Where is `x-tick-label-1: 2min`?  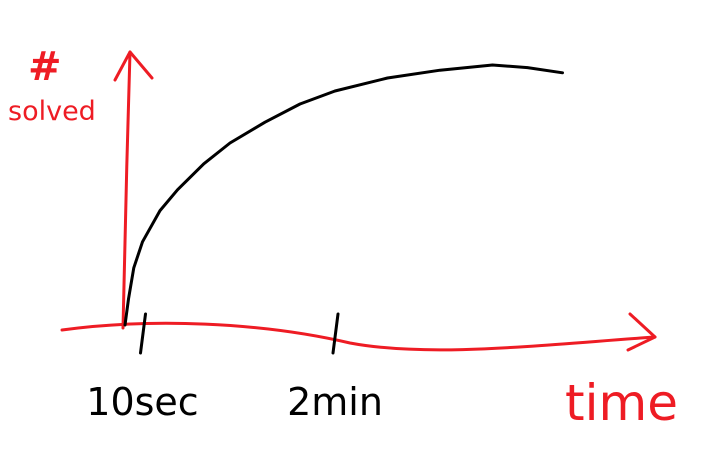
x-tick-label-1: 2min is located at coordinates (335, 402).